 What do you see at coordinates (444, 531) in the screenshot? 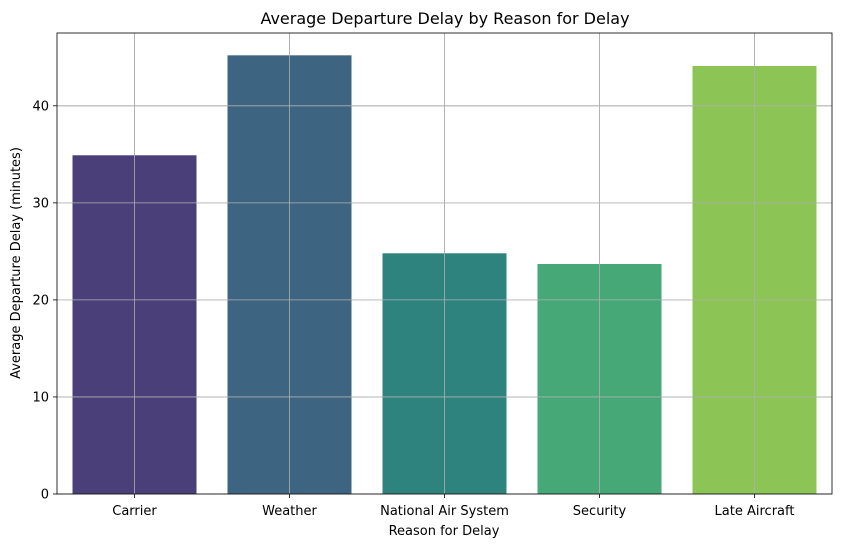
I see `x-axis-title: Reason for Delay` at bounding box center [444, 531].